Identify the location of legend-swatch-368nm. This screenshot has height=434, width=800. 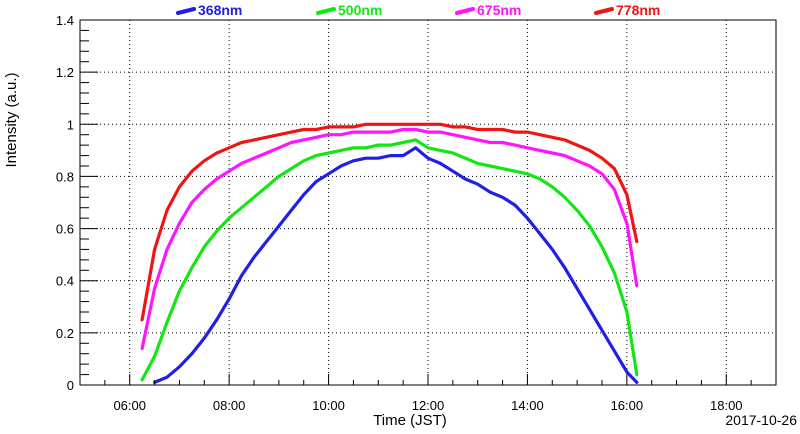
(186, 11).